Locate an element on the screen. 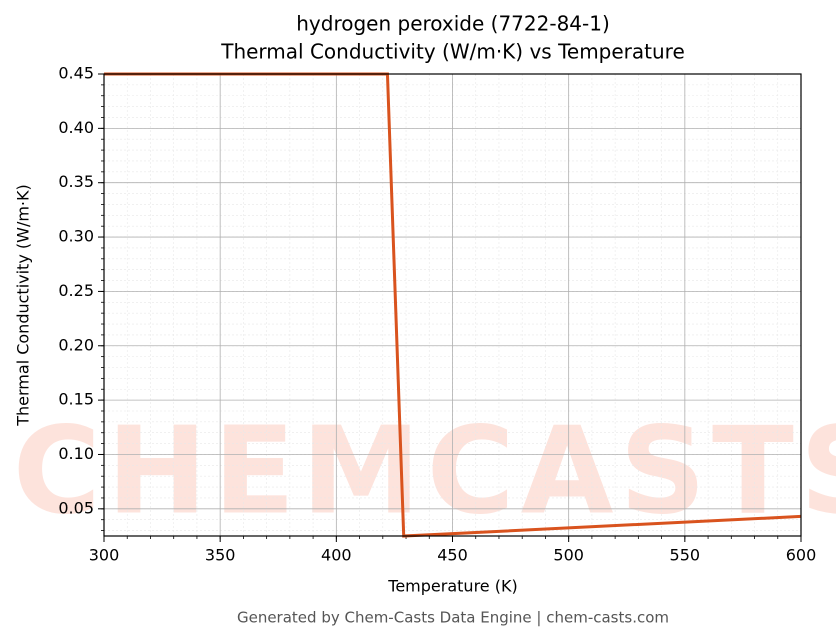 The image size is (836, 644). x-tick-label: 300 is located at coordinates (104, 555).